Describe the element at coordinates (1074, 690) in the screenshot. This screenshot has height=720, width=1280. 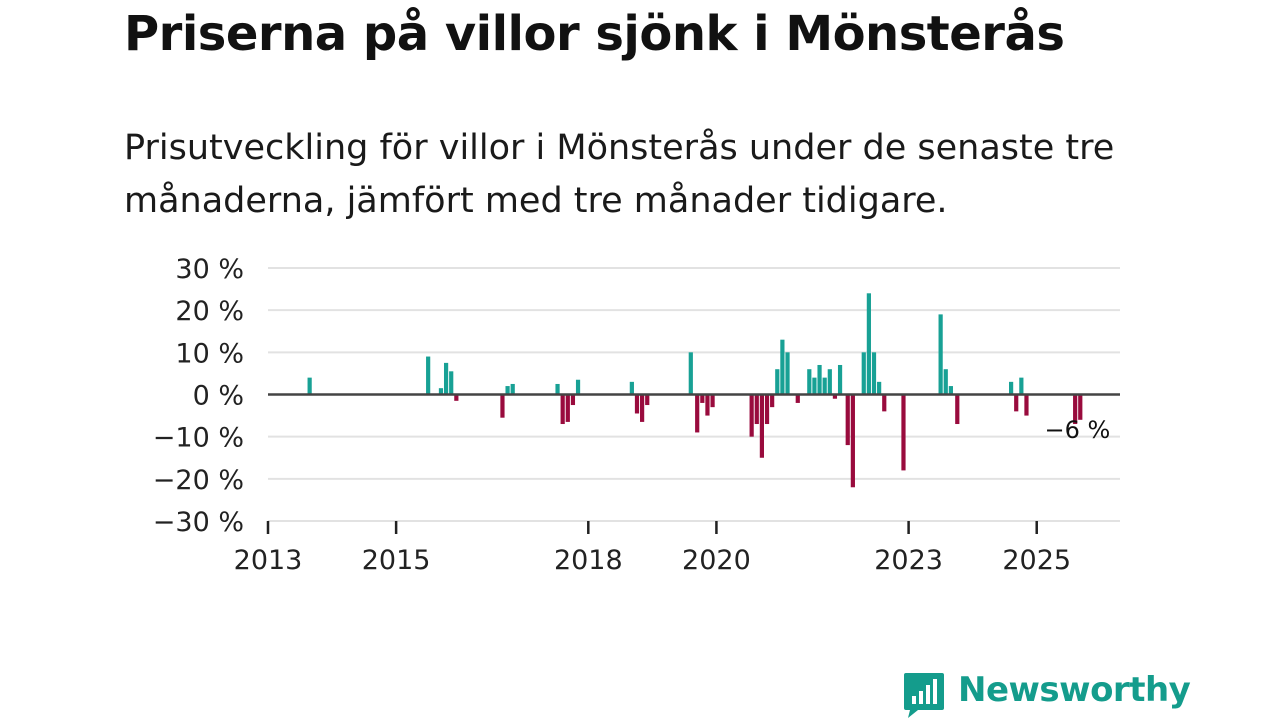
I see `brand-name: Newsworthy` at that location.